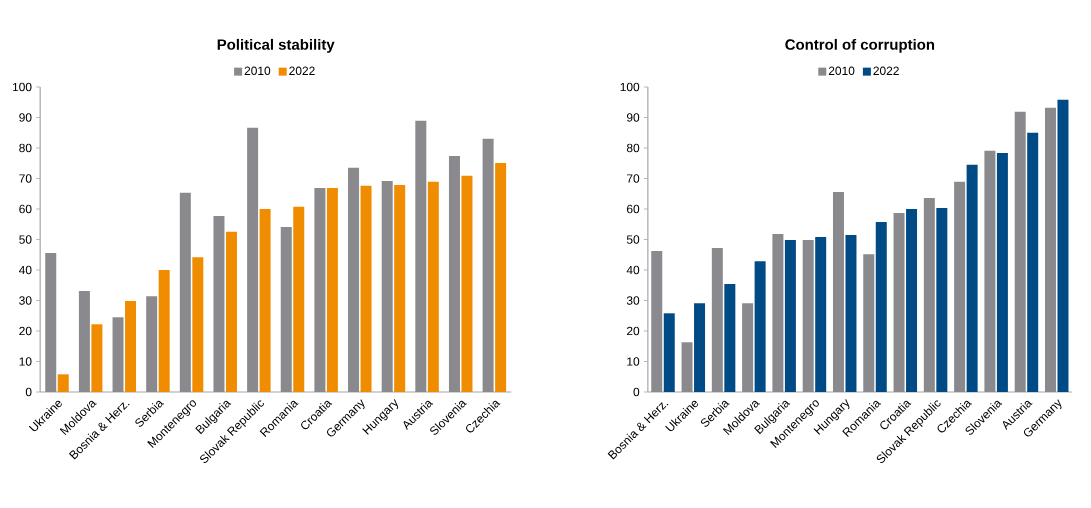  Describe the element at coordinates (860, 45) in the screenshot. I see `chart-title: Control of corruption` at that location.